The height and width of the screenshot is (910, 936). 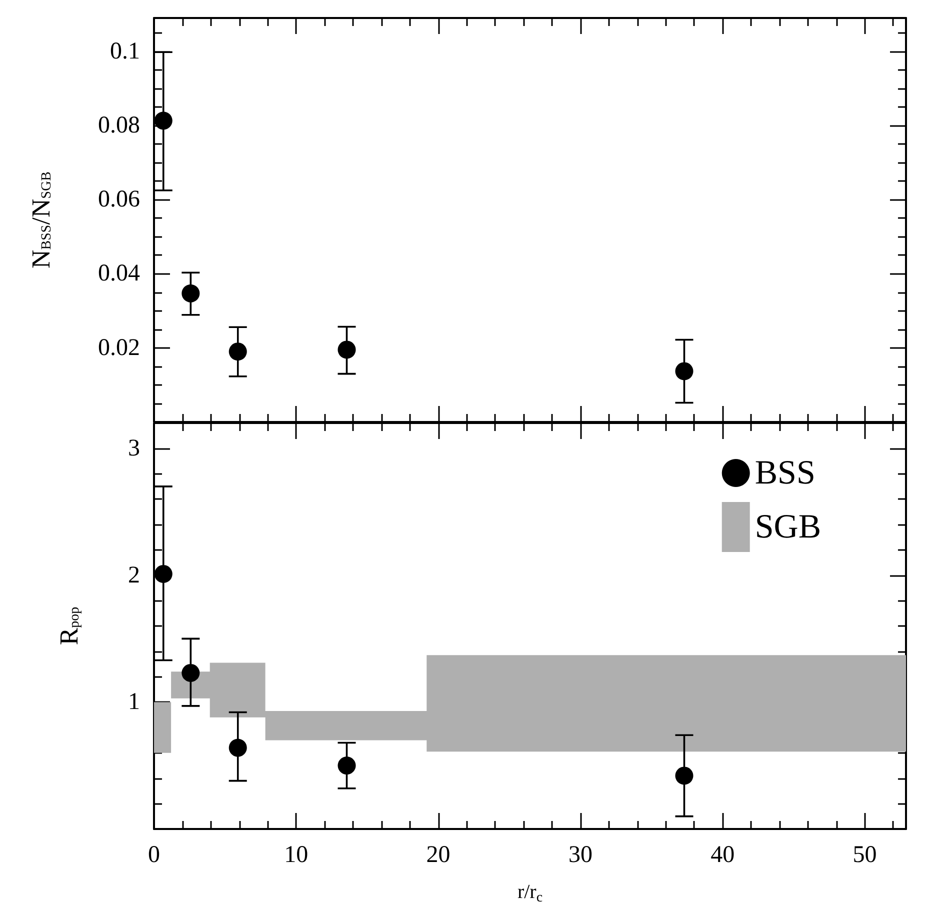 What do you see at coordinates (119, 347) in the screenshot?
I see `y-tick-label: 0.02` at bounding box center [119, 347].